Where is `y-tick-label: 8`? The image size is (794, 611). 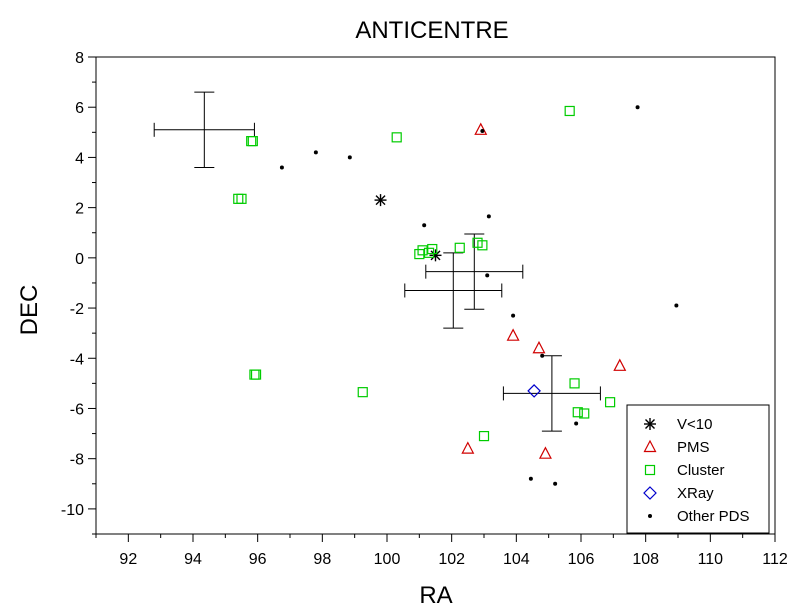
y-tick-label: 8 is located at coordinates (79, 58).